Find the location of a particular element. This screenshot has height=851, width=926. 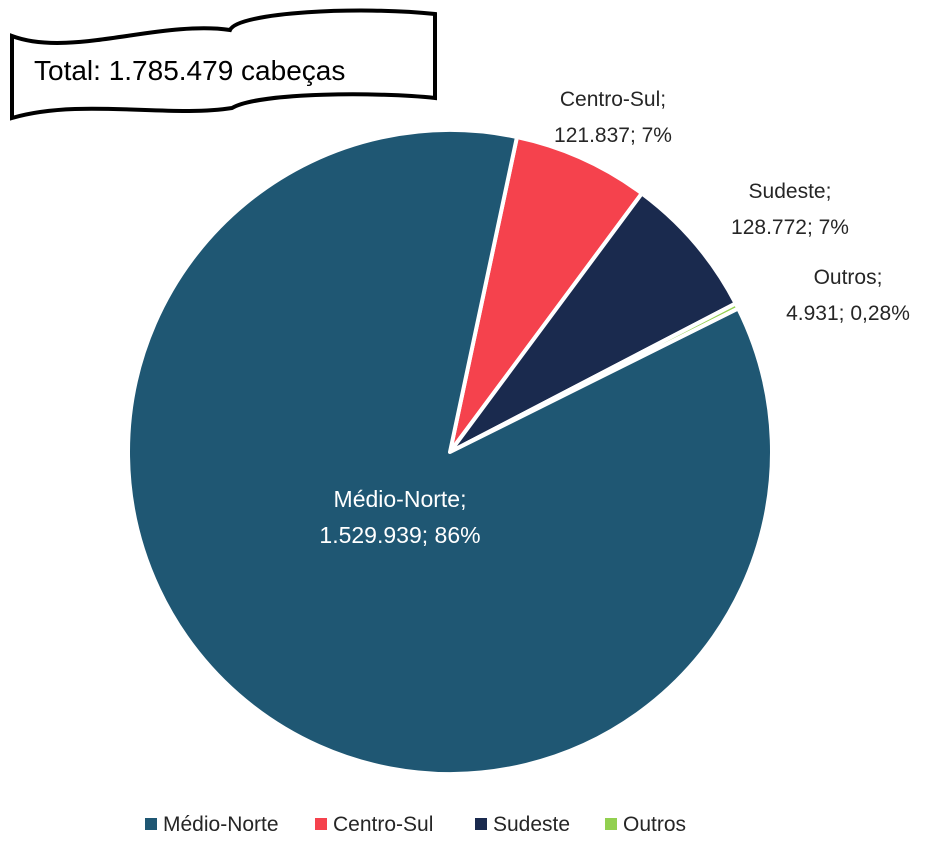

legend-swatch-outros is located at coordinates (611, 824).